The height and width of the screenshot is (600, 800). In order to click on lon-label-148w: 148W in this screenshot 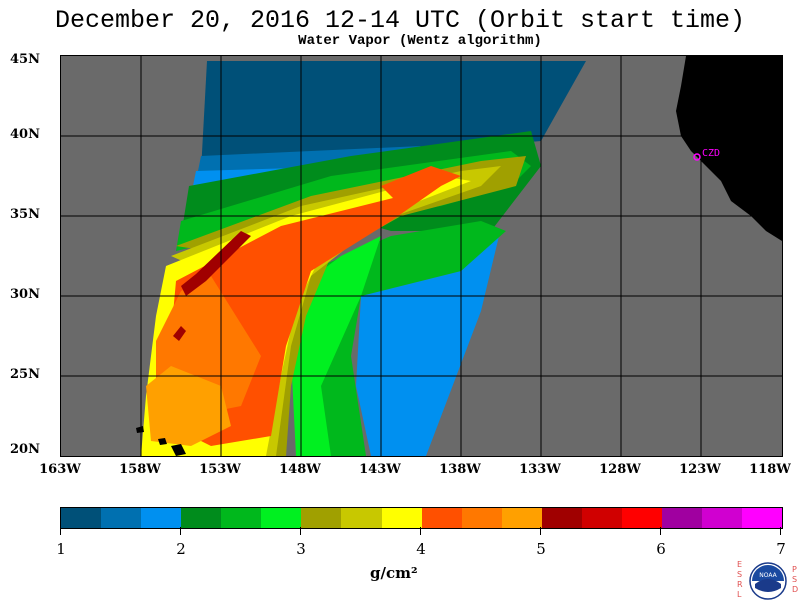, I will do `click(300, 469)`.